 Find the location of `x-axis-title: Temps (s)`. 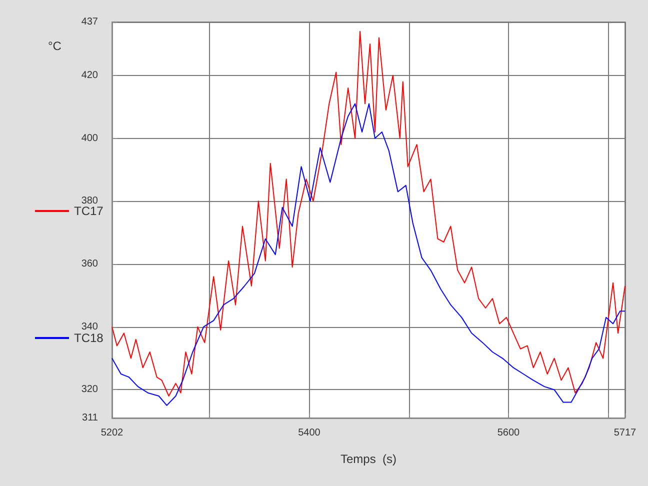

x-axis-title: Temps (s) is located at coordinates (368, 459).